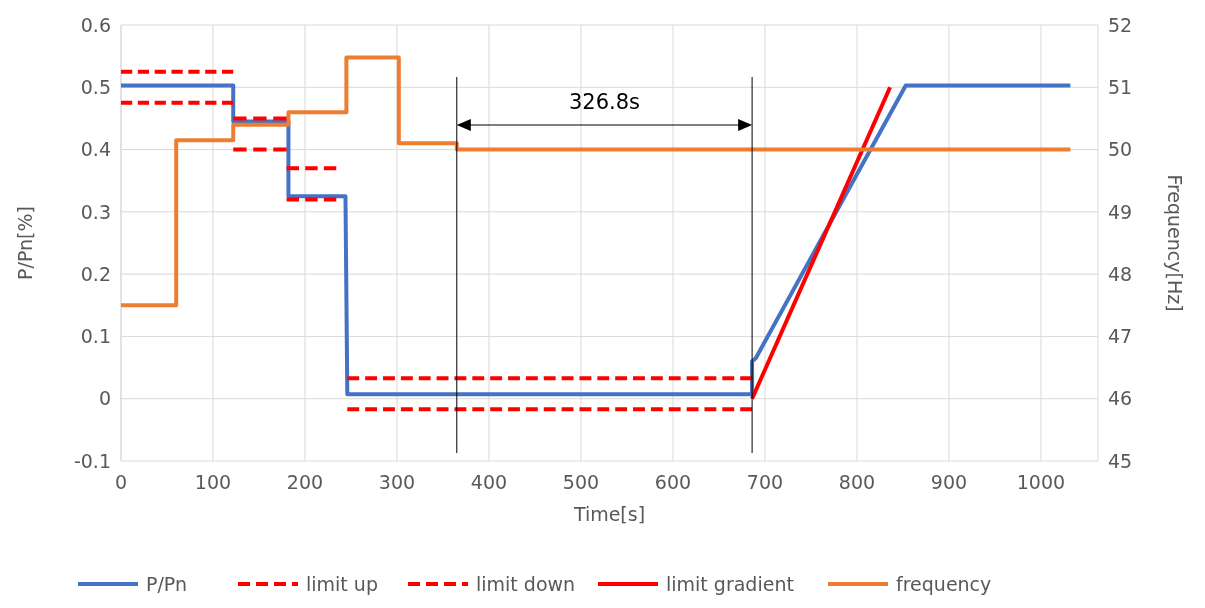  What do you see at coordinates (581, 482) in the screenshot?
I see `x-tick-label: 500` at bounding box center [581, 482].